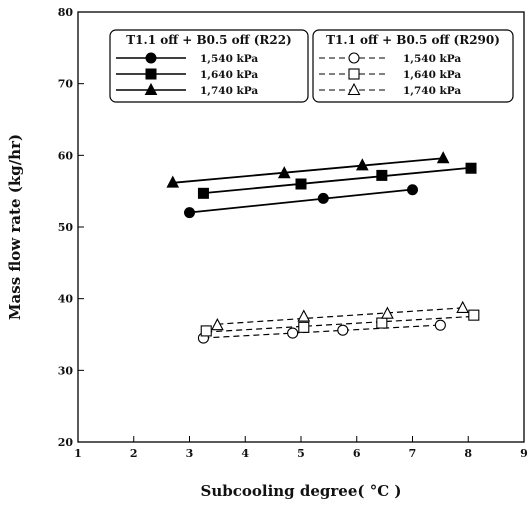 Image resolution: width=529 pixels, height=508 pixels. Describe the element at coordinates (190, 453) in the screenshot. I see `x-tick-label: 3` at that location.